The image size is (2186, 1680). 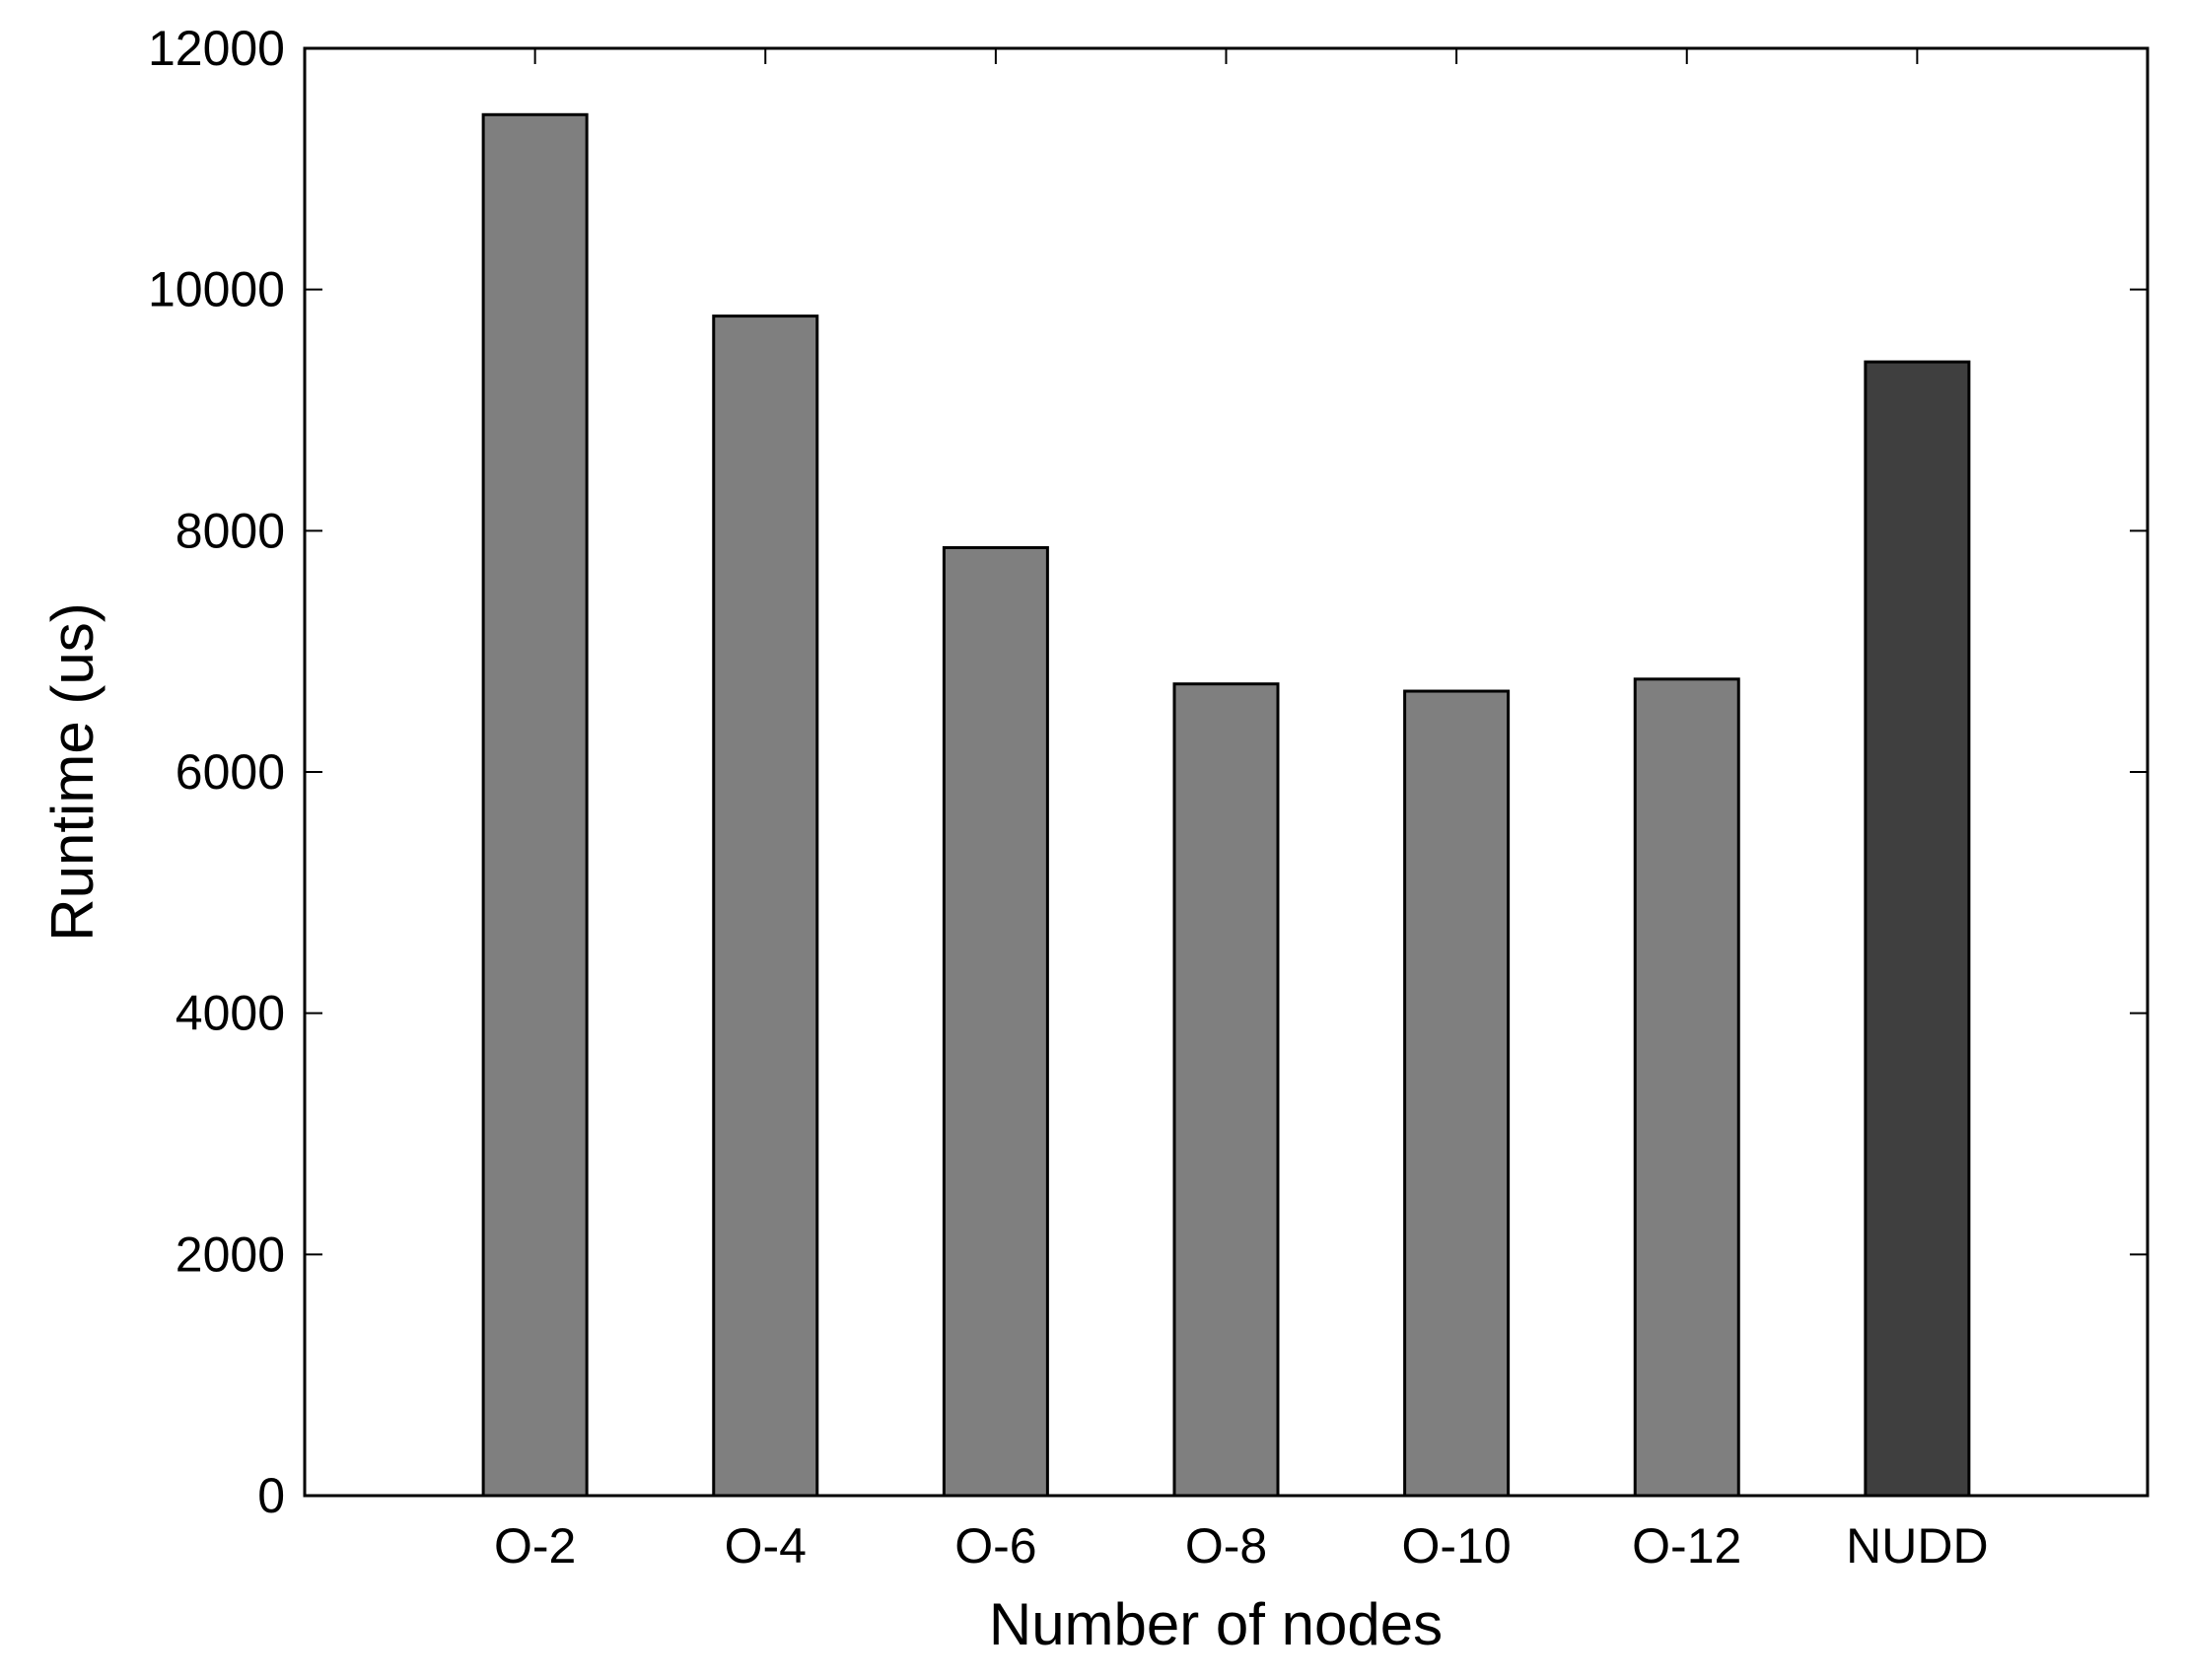 What do you see at coordinates (1686, 1546) in the screenshot?
I see `x-tick-label: O-12` at bounding box center [1686, 1546].